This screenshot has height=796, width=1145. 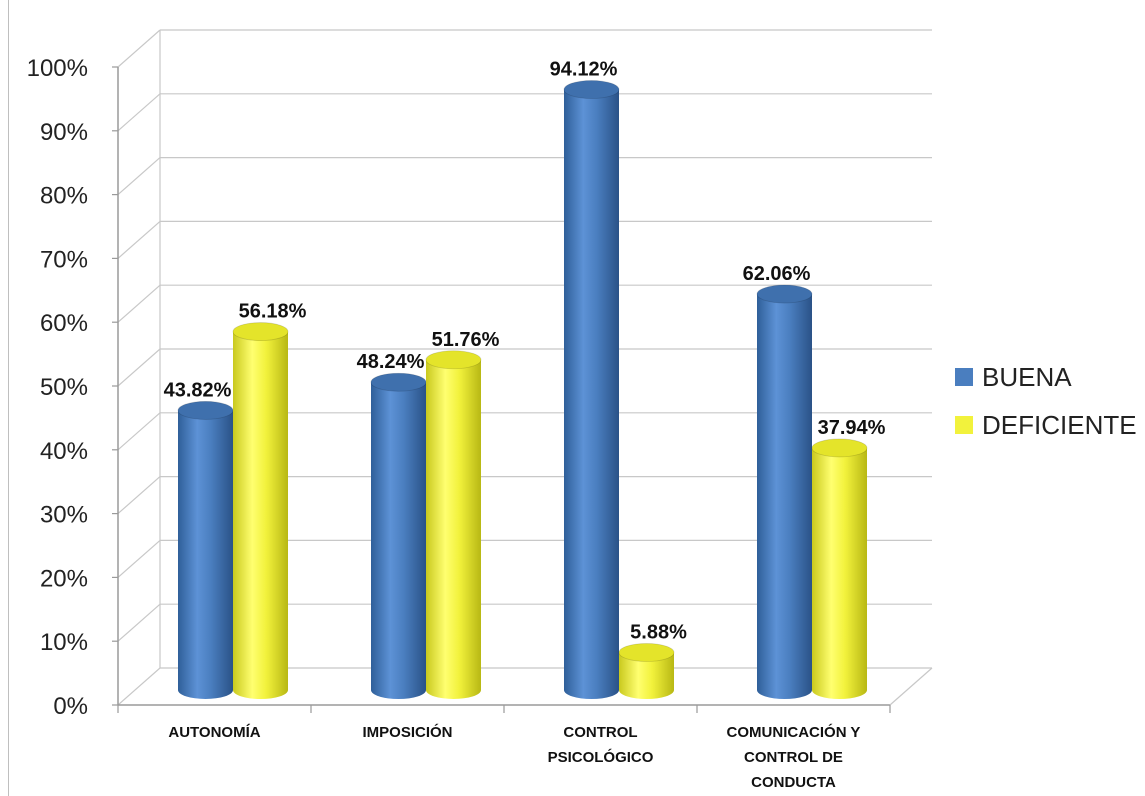 What do you see at coordinates (1059, 425) in the screenshot?
I see `legend-label-deficiente: DEFICIENTE` at bounding box center [1059, 425].